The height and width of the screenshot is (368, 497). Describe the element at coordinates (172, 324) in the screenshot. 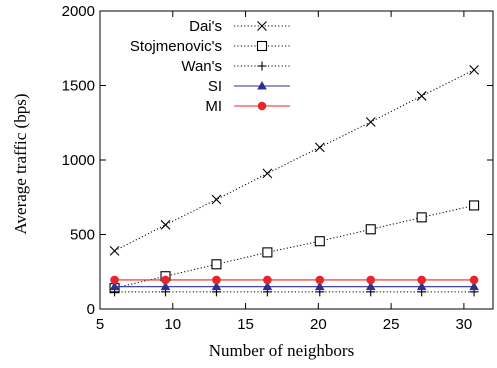

I see `x-tick-label: 10` at that location.